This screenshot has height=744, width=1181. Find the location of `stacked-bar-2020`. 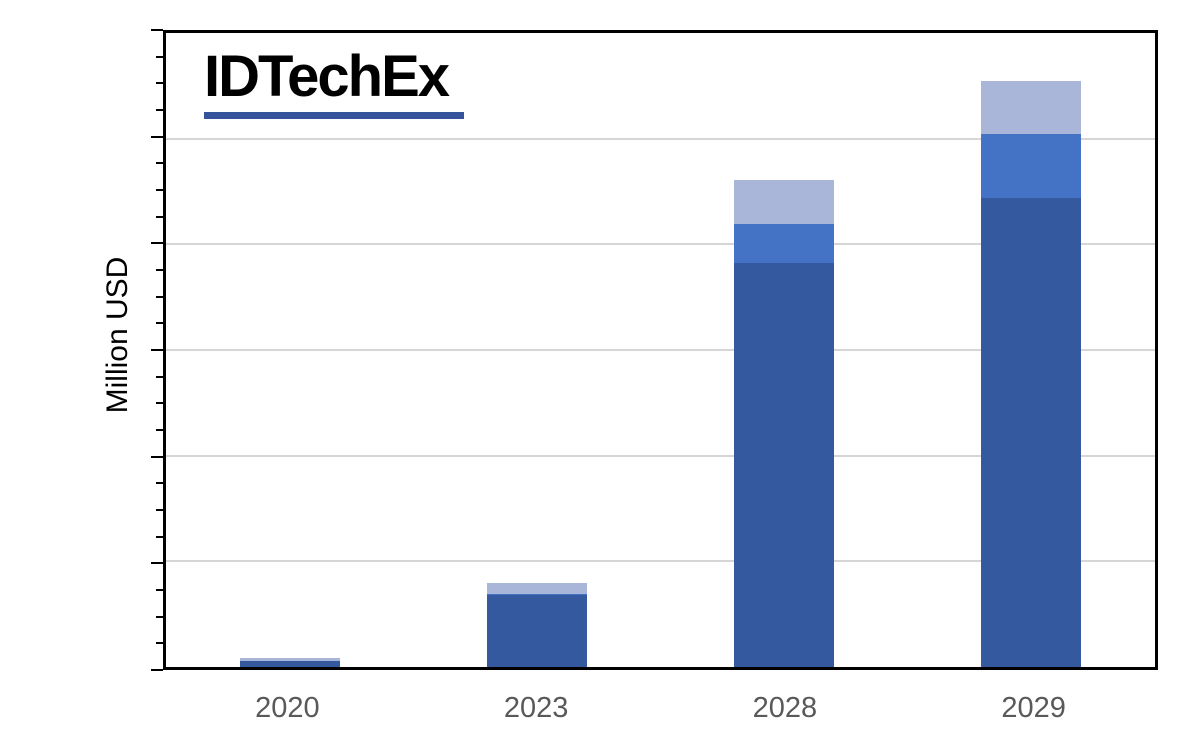

stacked-bar-2020 is located at coordinates (289, 662).